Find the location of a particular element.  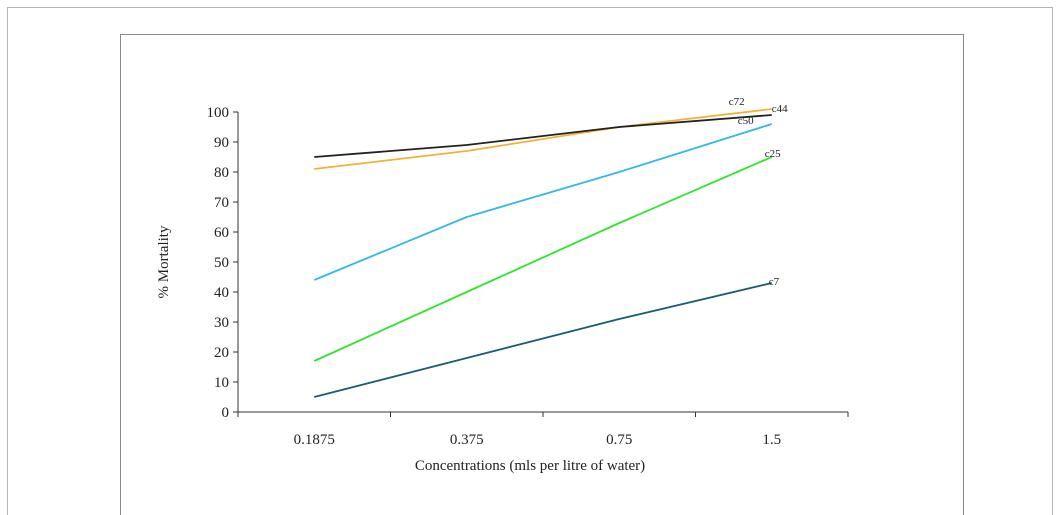

series-line-c72 is located at coordinates (543, 139).